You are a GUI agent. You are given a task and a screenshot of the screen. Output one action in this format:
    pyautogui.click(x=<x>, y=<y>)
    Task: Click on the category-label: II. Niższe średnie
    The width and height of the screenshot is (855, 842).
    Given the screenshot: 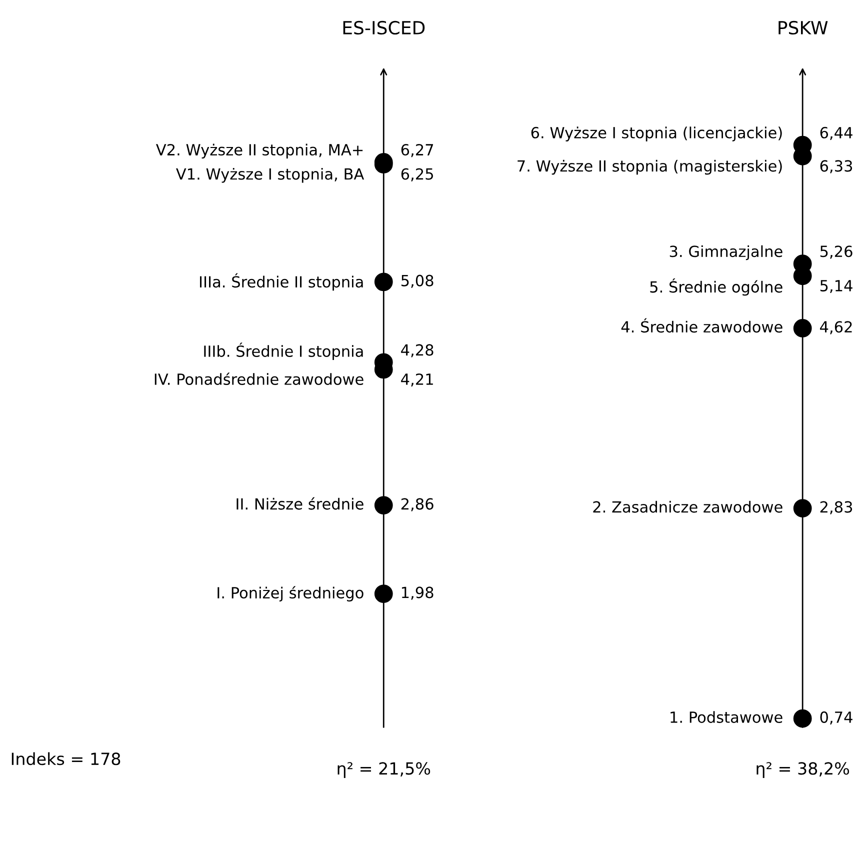 What is the action you would take?
    pyautogui.click(x=300, y=503)
    